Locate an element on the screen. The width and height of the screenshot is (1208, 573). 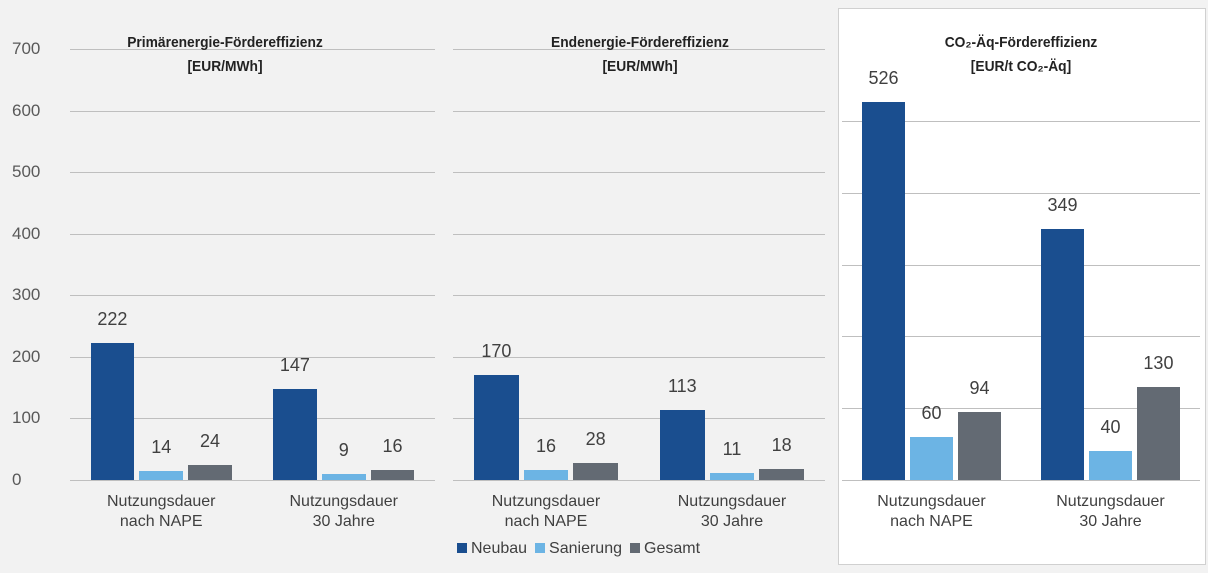
legend-label: Neubau is located at coordinates (499, 548).